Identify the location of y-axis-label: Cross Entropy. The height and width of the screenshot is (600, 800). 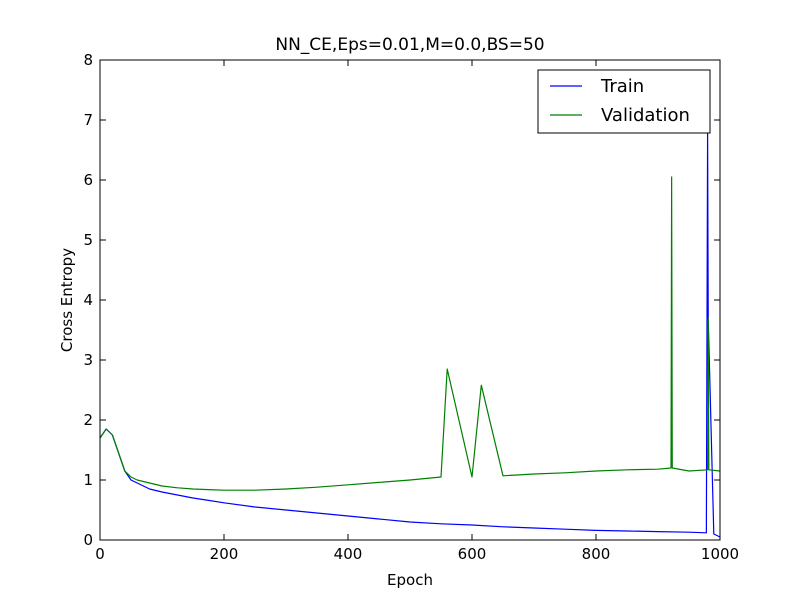
(67, 300).